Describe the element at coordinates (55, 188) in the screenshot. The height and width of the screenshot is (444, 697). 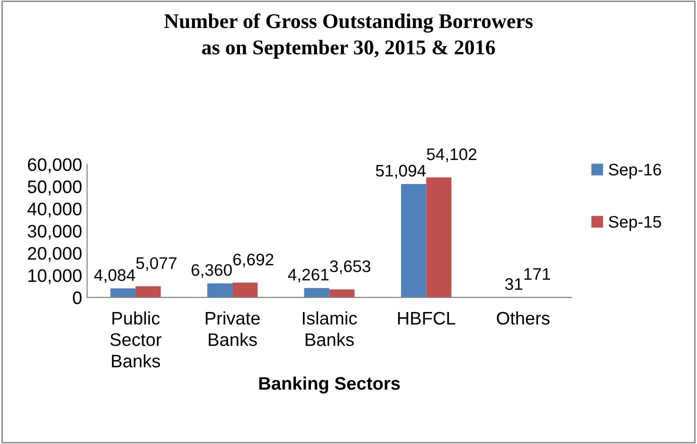
I see `y-tick-label: 50,000` at that location.